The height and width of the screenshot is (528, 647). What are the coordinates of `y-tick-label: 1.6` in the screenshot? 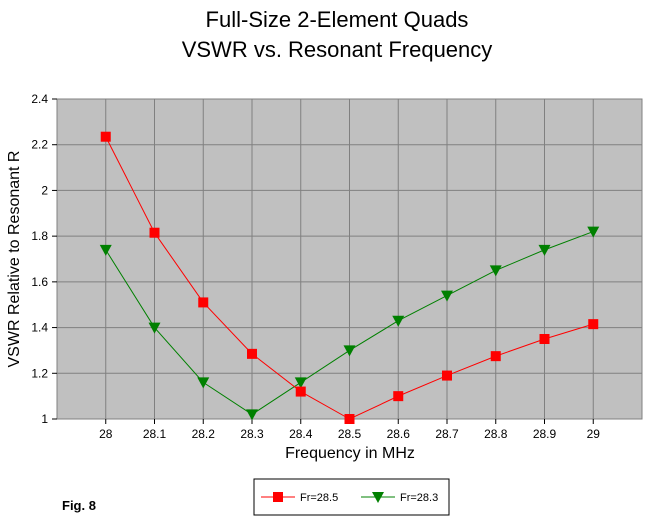 It's located at (39, 282).